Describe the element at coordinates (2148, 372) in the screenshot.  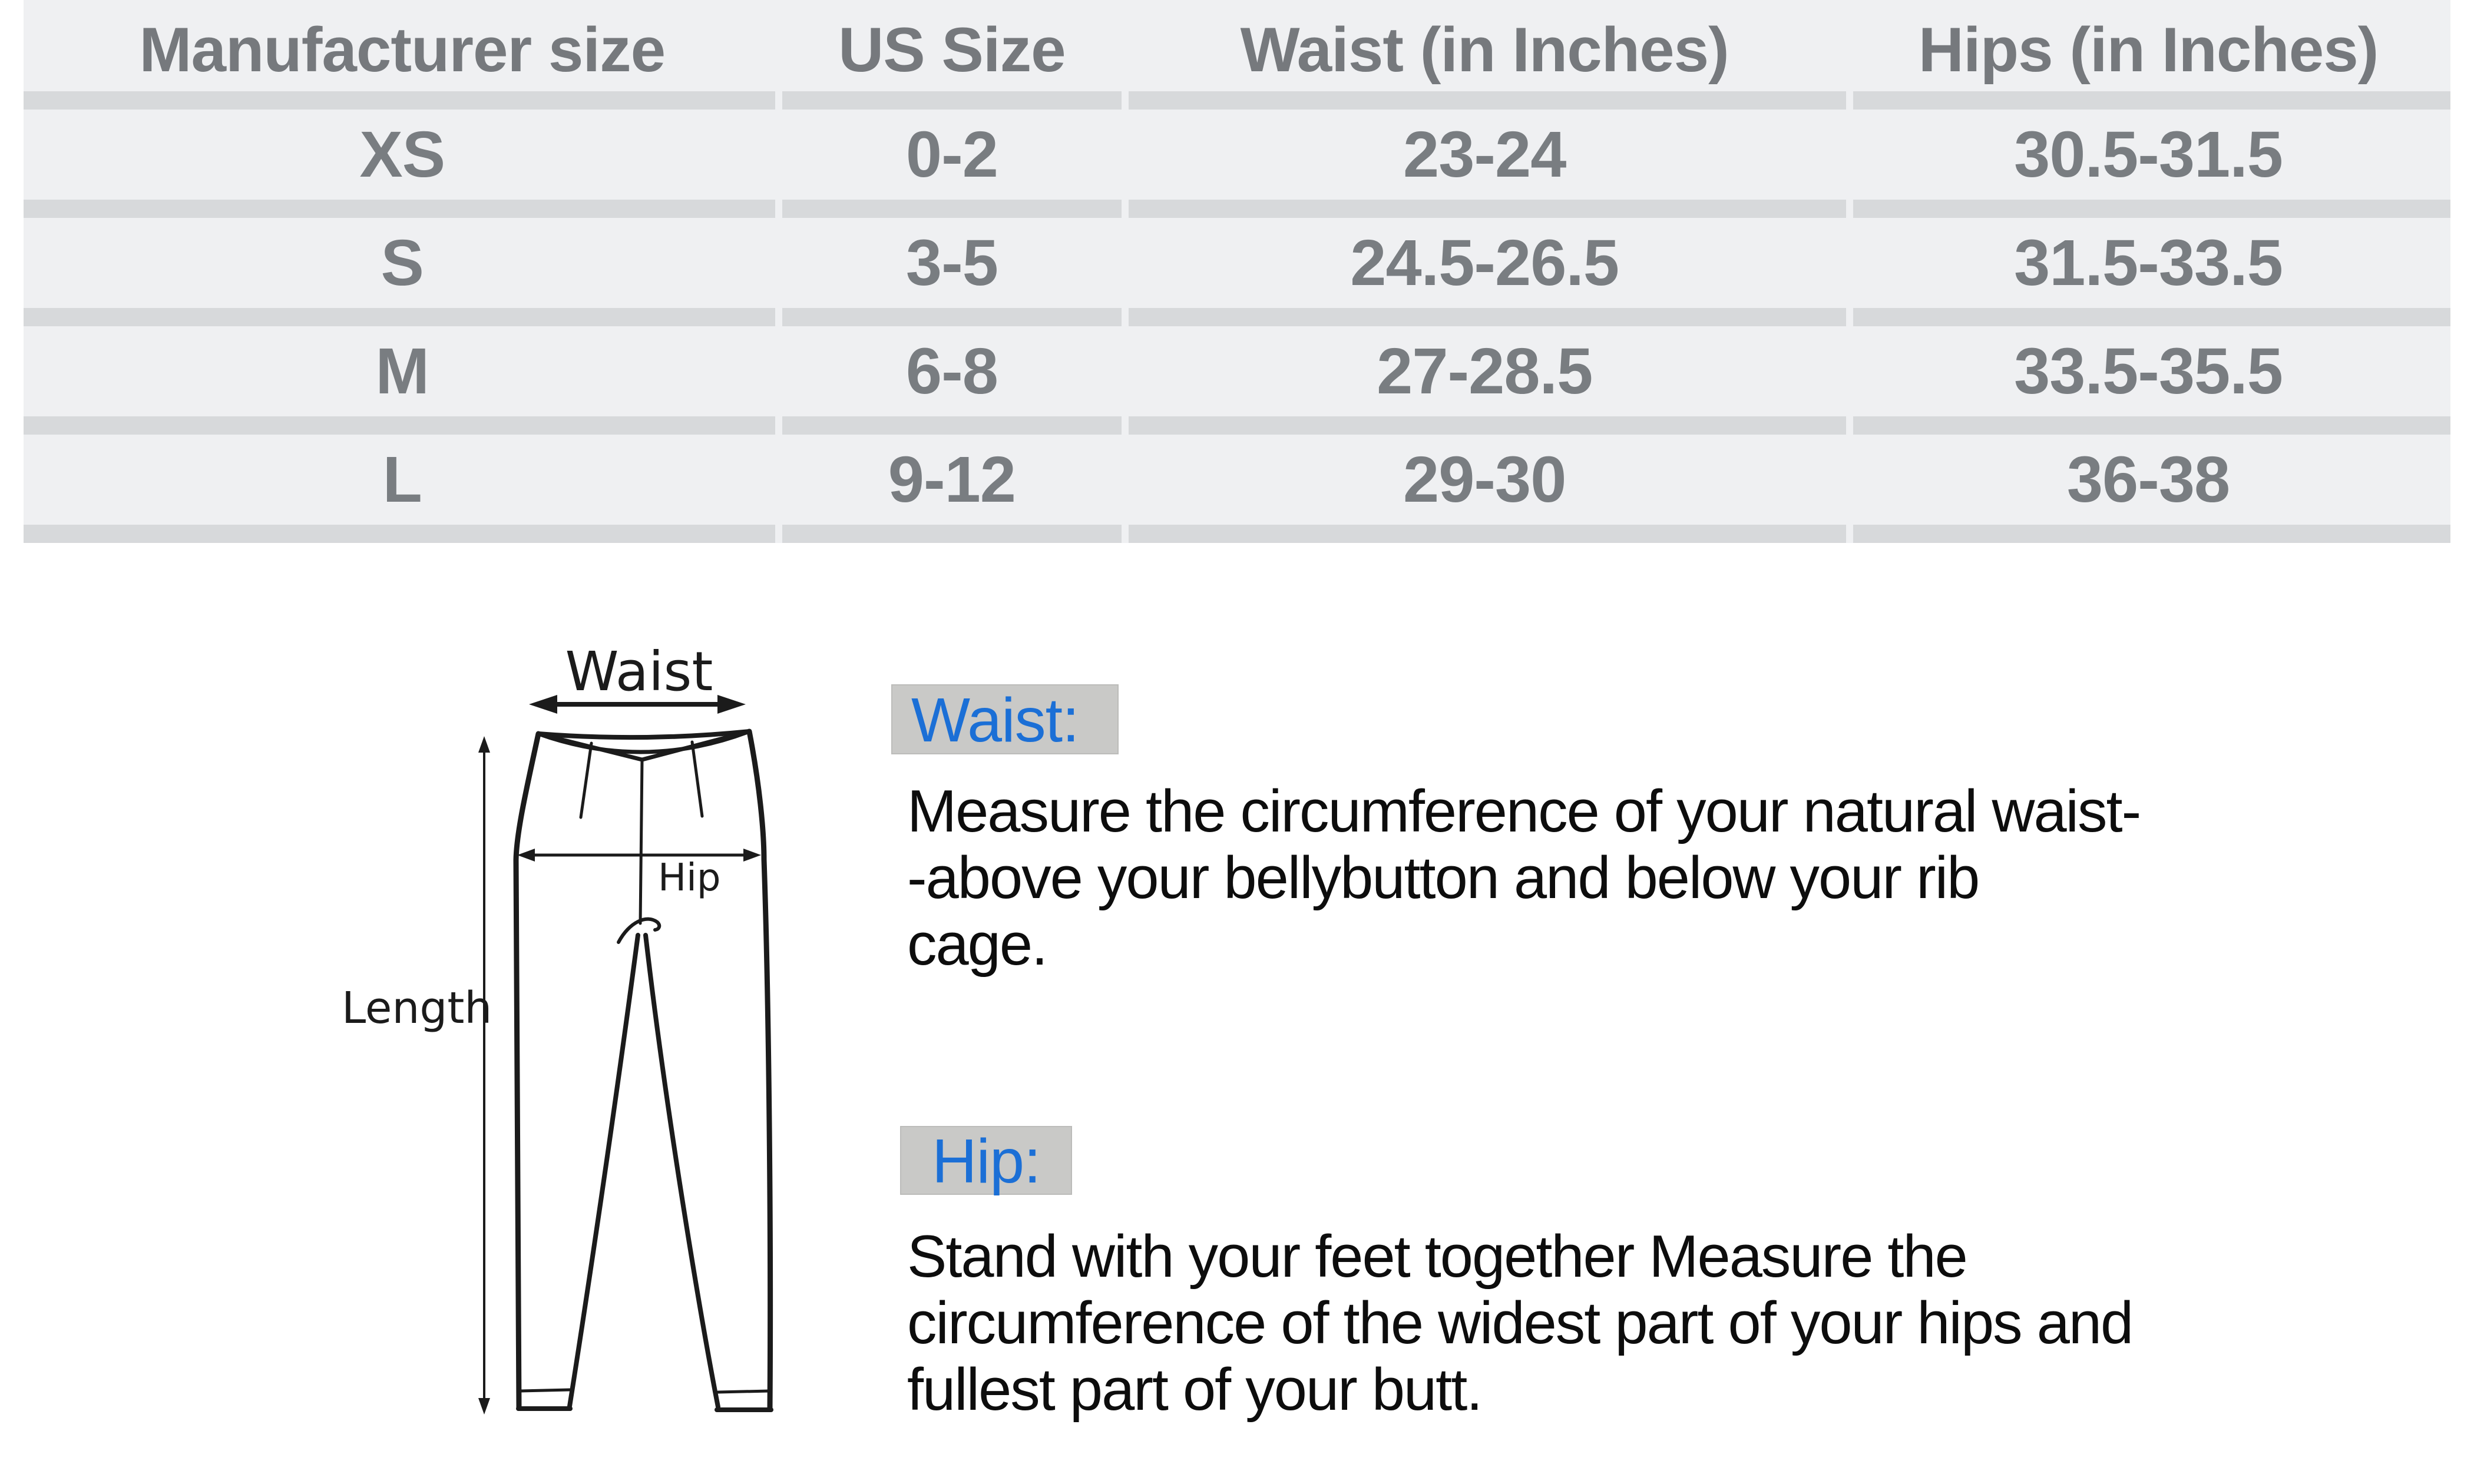
I see `cell-hips: 33.5-35.5` at that location.